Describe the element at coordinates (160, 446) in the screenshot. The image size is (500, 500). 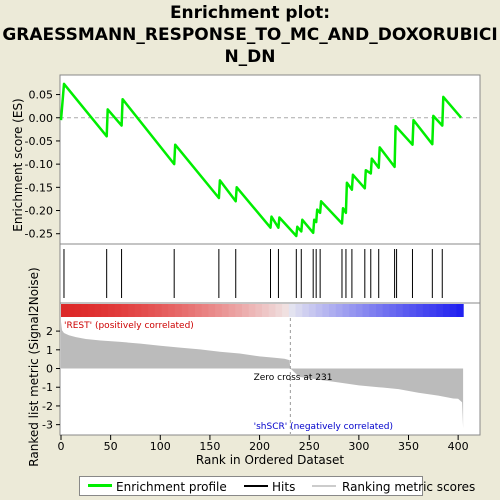
I see `x-tick-label: 100` at that location.